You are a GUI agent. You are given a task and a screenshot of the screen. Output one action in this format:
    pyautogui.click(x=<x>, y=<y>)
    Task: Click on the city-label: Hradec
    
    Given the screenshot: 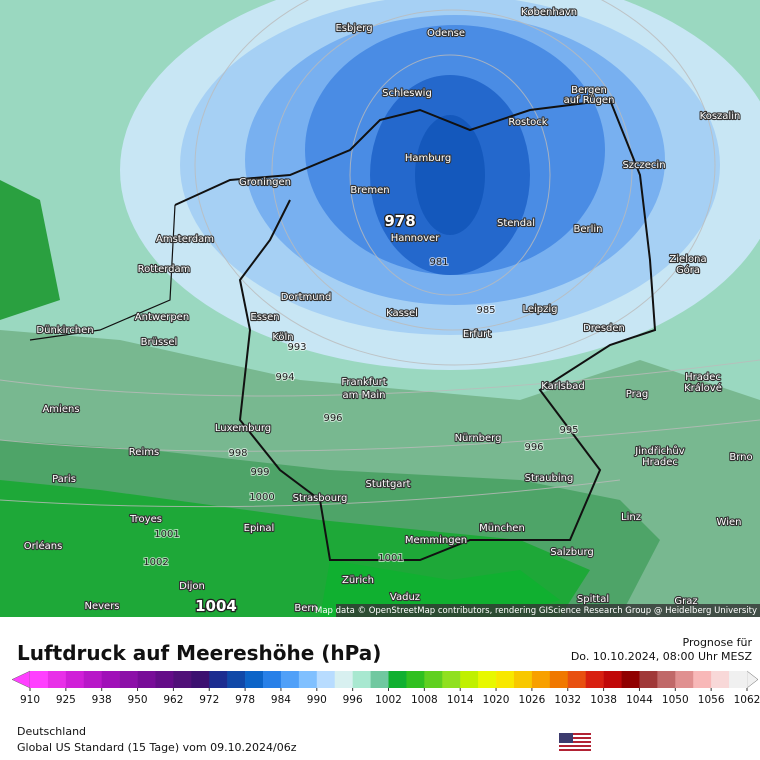 What is the action you would take?
    pyautogui.click(x=660, y=462)
    